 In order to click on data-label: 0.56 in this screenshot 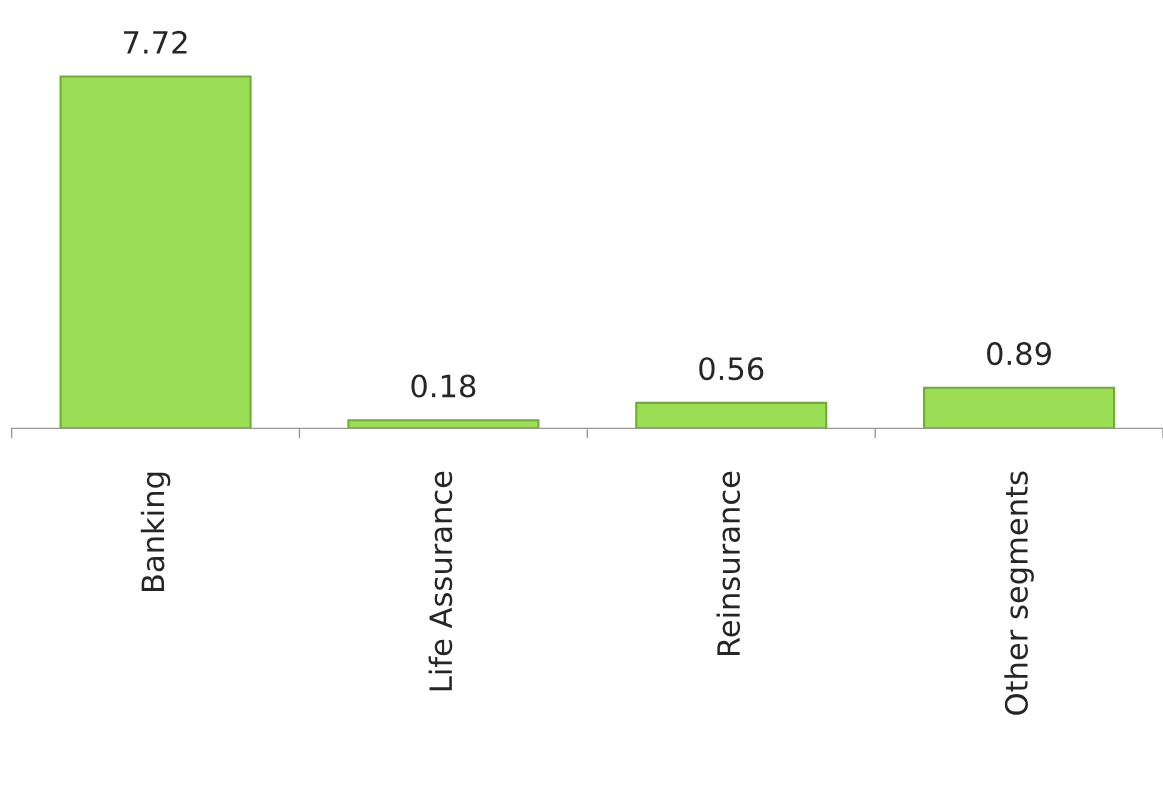, I will do `click(731, 369)`.